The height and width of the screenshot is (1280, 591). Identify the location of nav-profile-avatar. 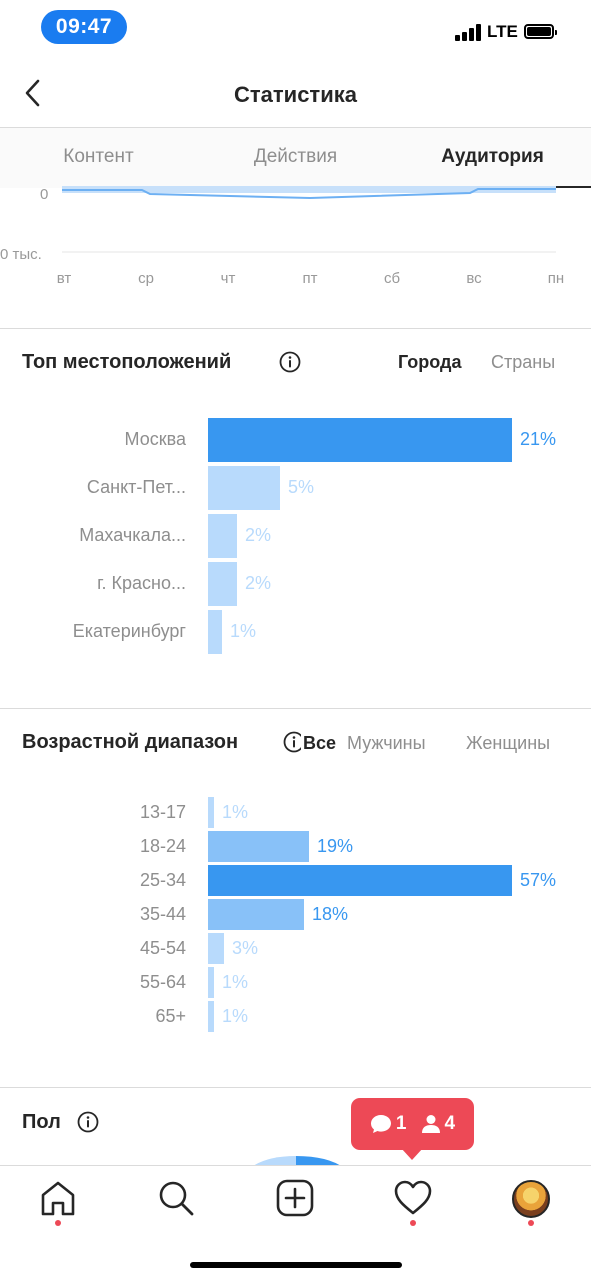
(531, 1199).